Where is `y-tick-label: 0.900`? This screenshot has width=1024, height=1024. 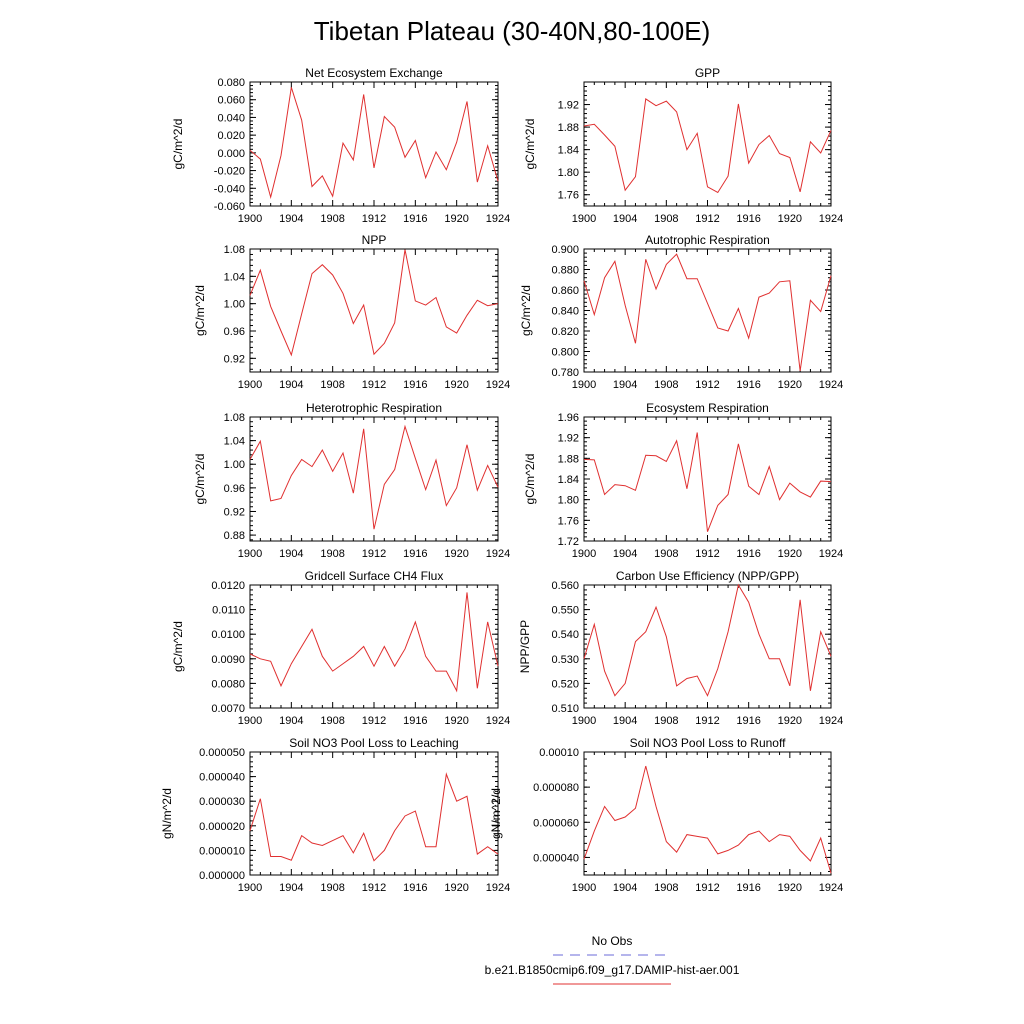 y-tick-label: 0.900 is located at coordinates (565, 250).